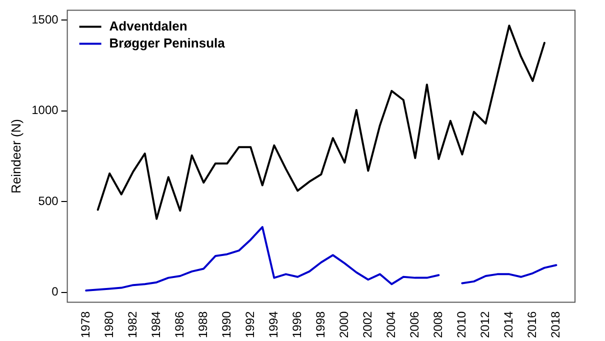 This screenshot has height=341, width=605. I want to click on x-tick-label: 2010, so click(461, 324).